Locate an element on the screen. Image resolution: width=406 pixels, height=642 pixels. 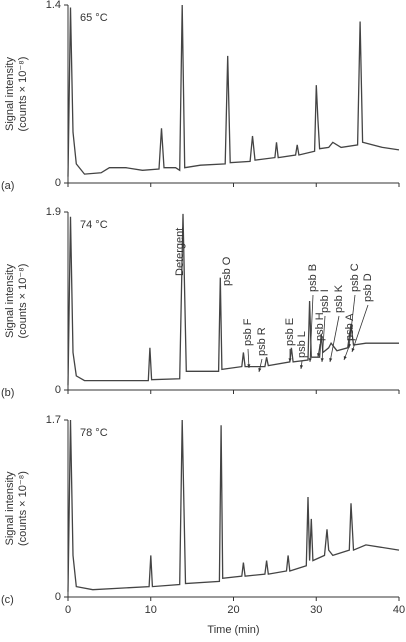
x-tick-label: 0 is located at coordinates (68, 610).